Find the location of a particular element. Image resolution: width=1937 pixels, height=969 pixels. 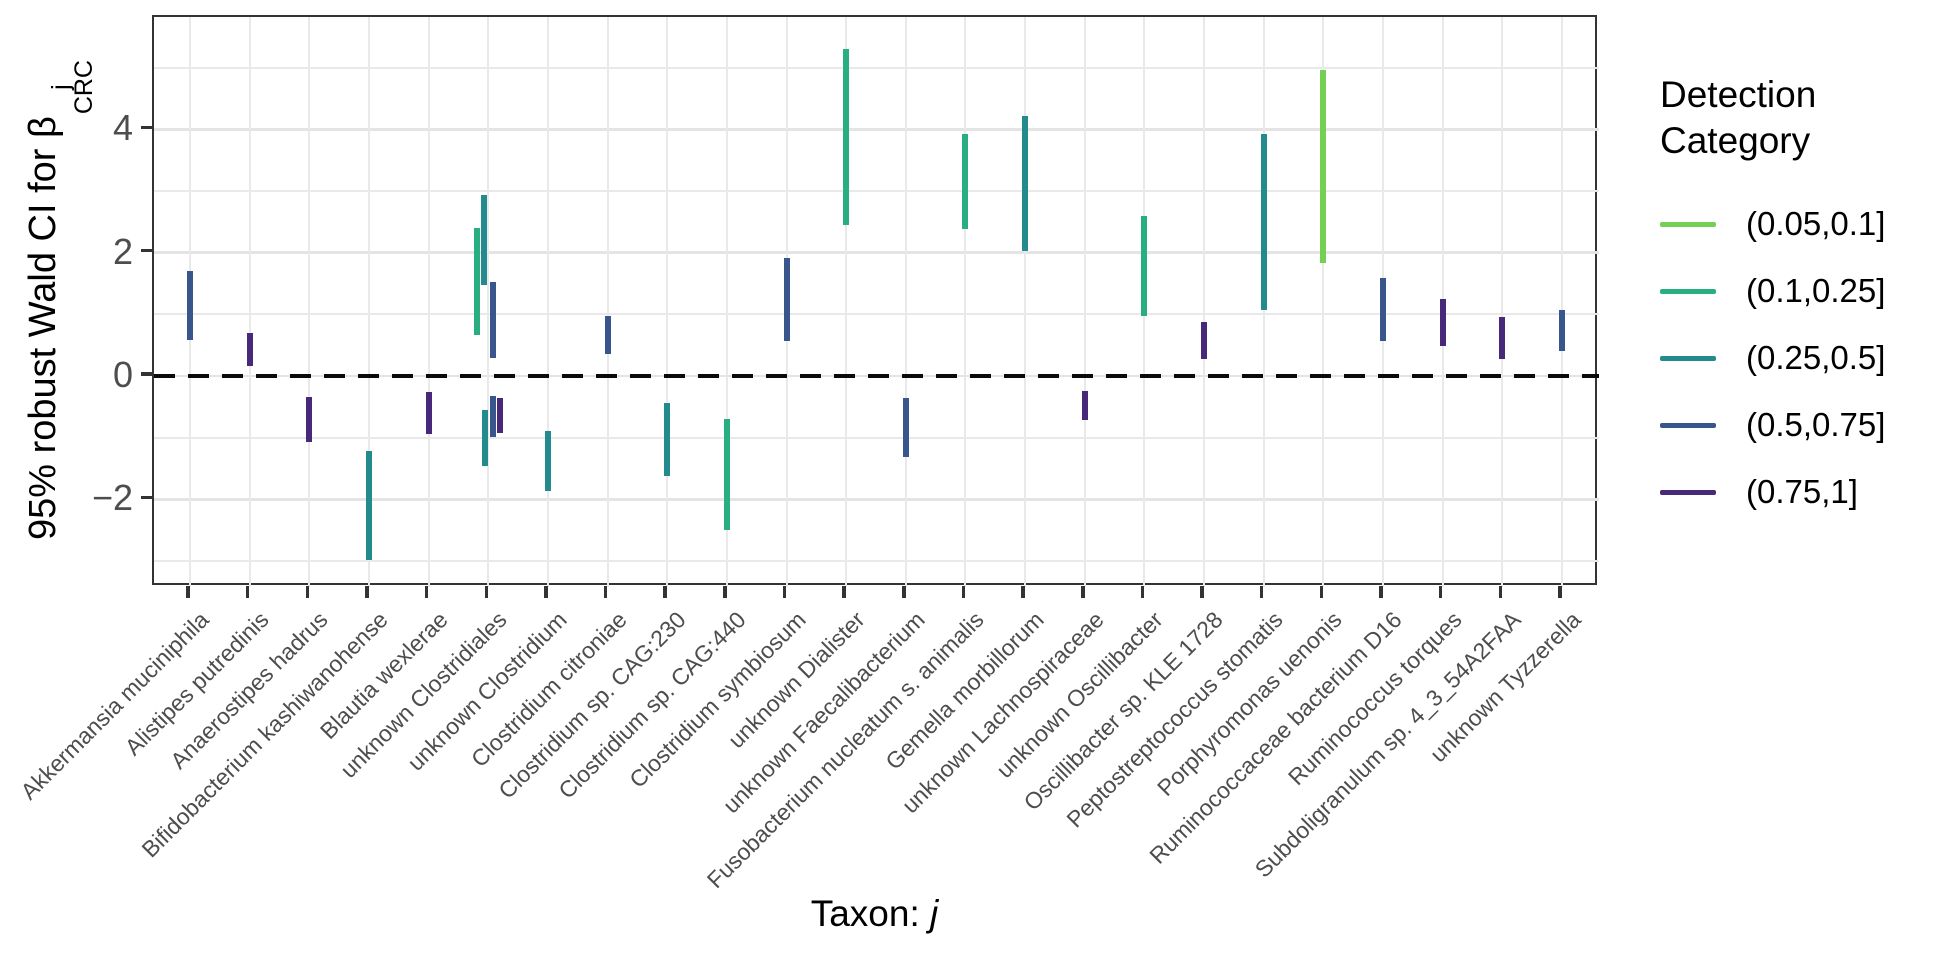

legend-item: (0.05,0.1] is located at coordinates (1772, 224).